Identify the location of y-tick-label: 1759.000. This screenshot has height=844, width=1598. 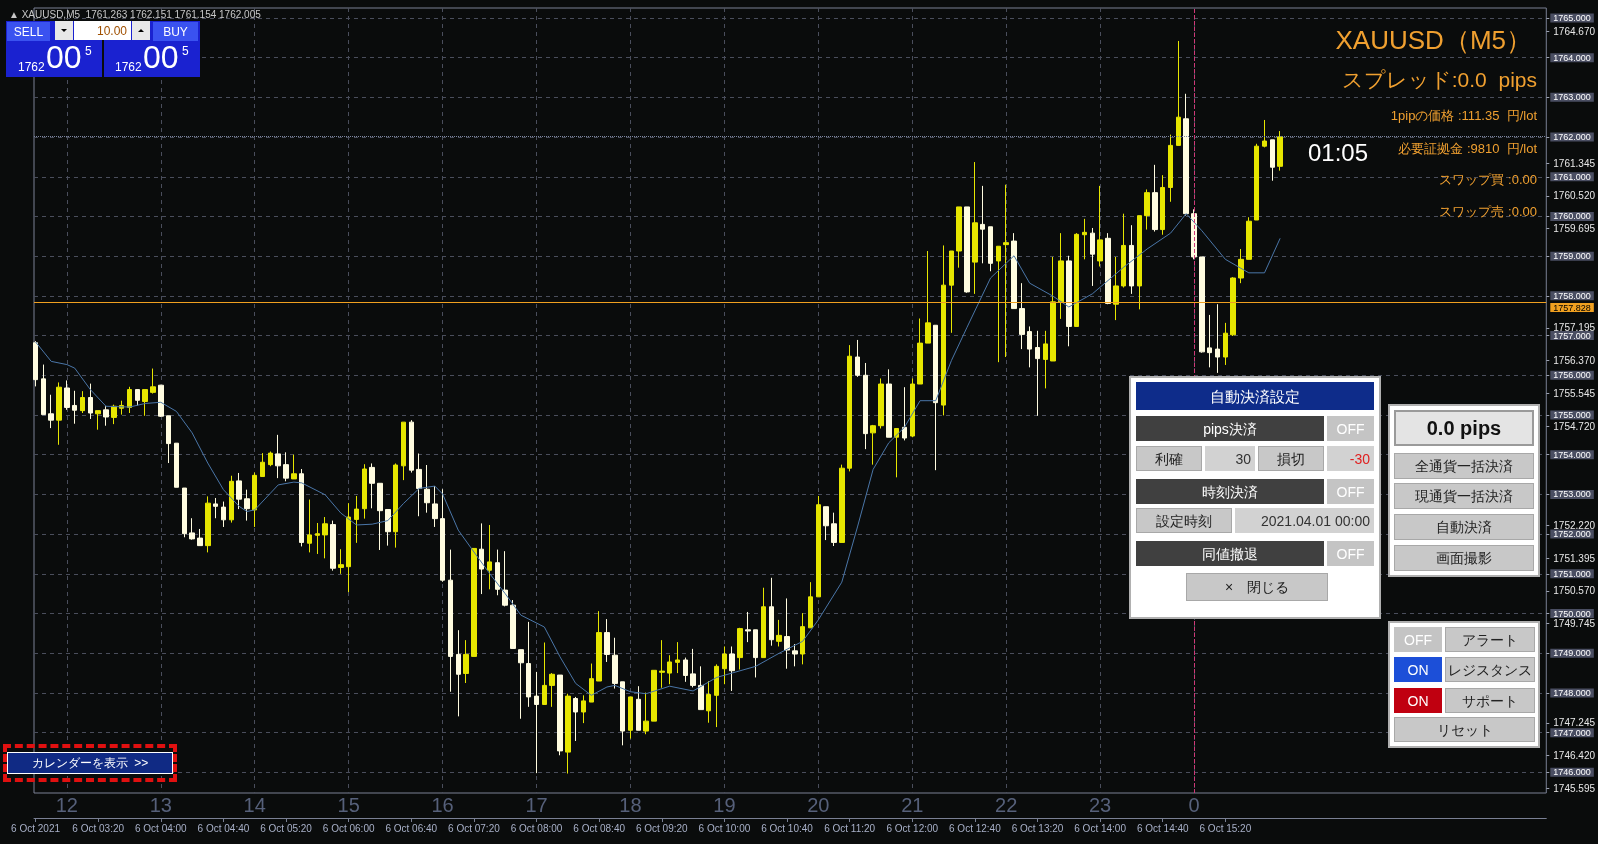
(1572, 256).